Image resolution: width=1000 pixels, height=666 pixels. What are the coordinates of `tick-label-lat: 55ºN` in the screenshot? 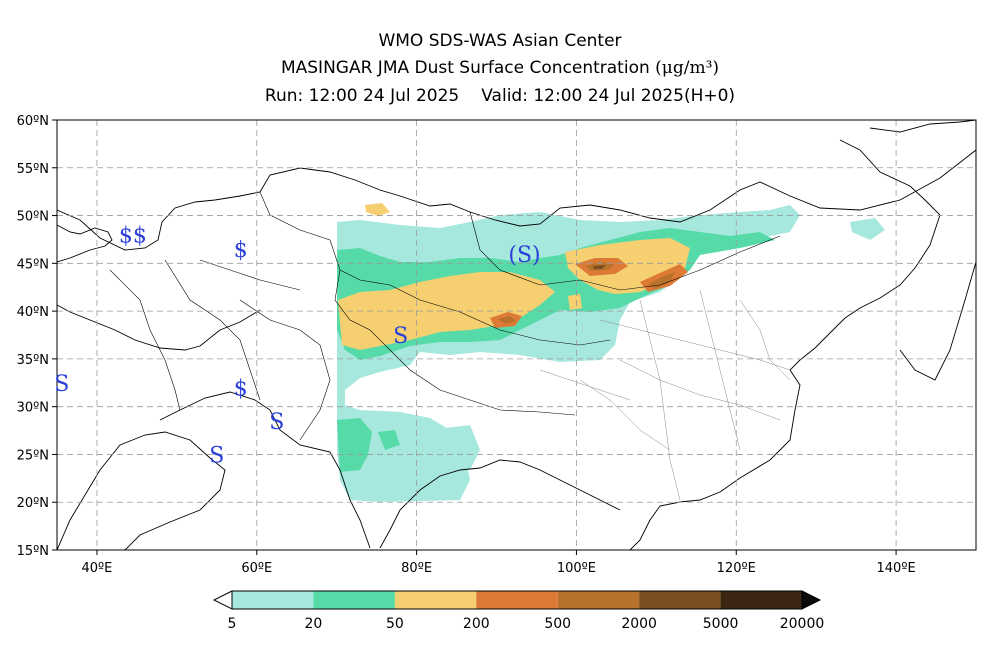 It's located at (33, 169).